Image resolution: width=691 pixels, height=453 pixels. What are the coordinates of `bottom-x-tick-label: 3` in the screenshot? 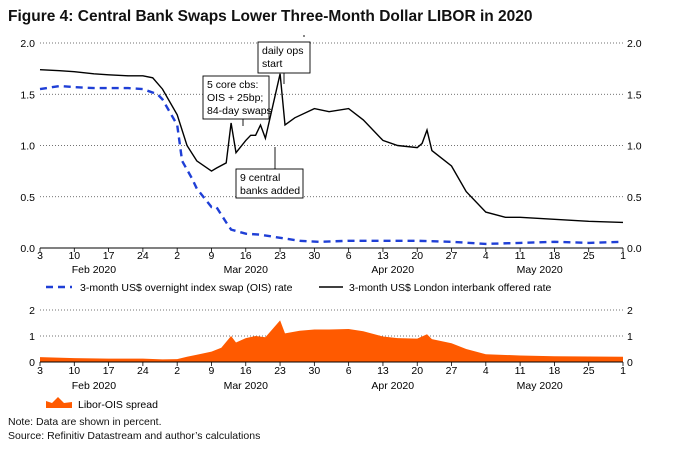 It's located at (40, 371).